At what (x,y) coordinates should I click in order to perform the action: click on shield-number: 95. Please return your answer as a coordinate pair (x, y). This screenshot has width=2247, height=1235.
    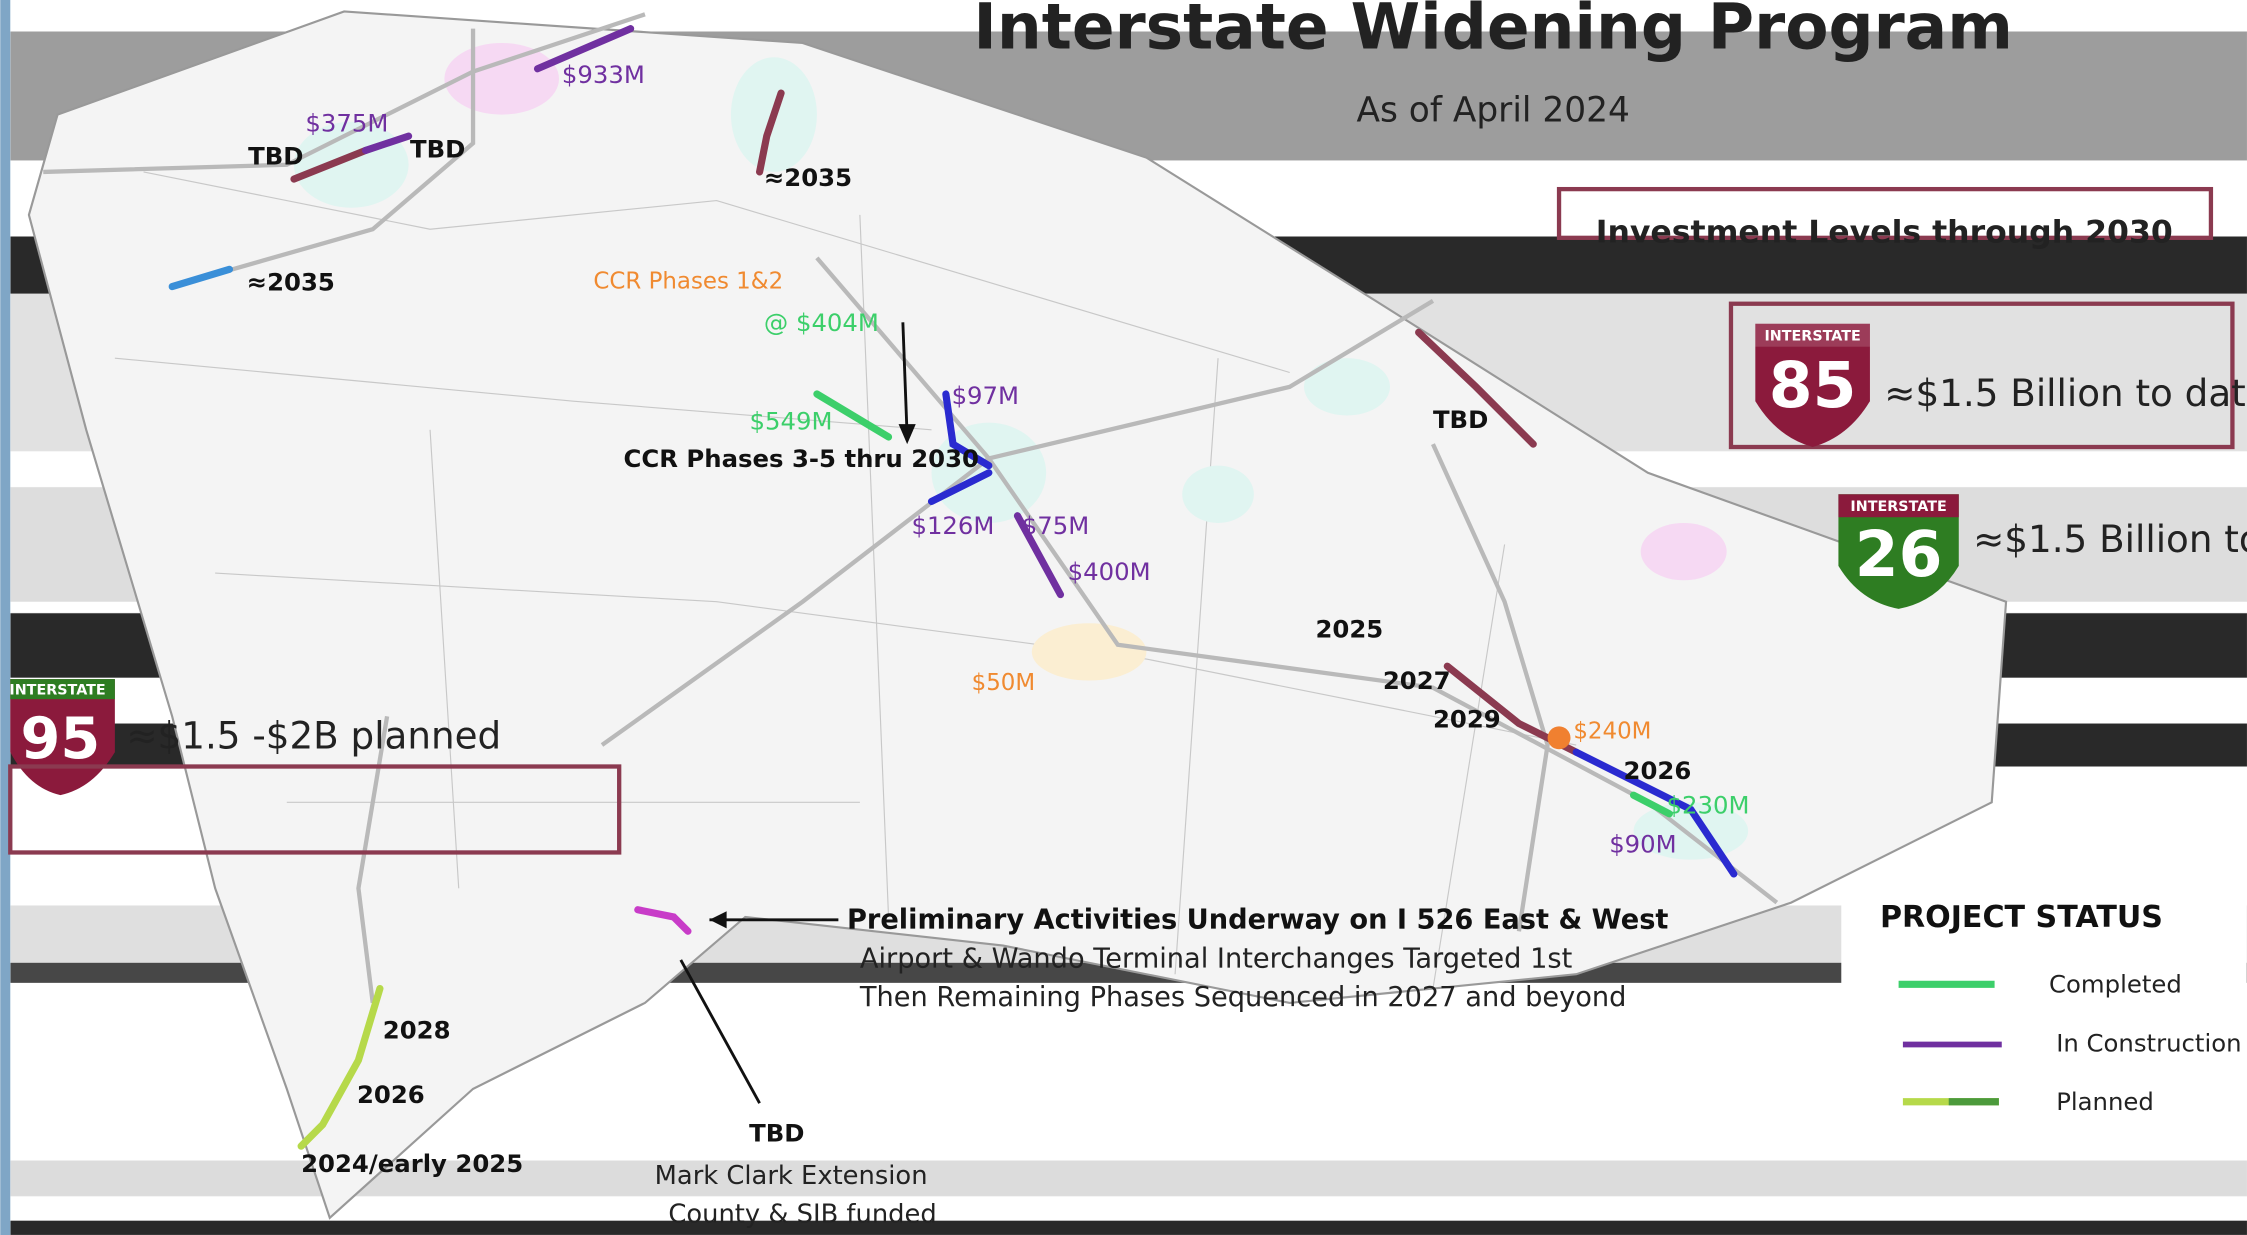
    Looking at the image, I should click on (61, 738).